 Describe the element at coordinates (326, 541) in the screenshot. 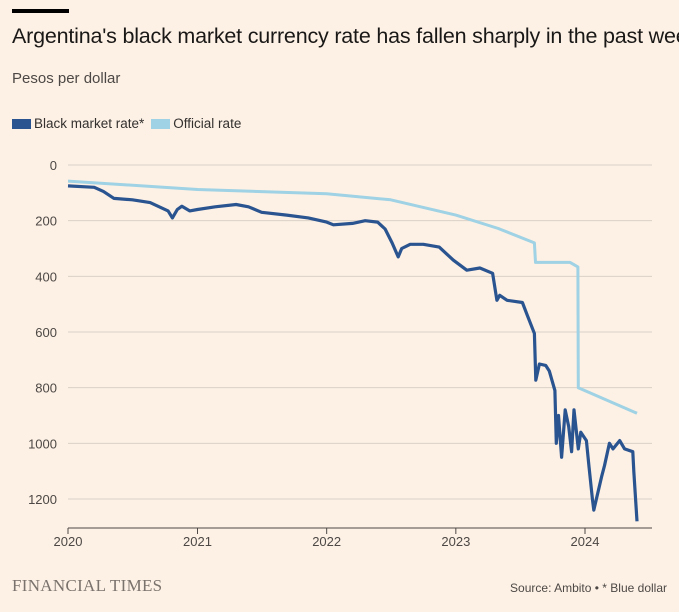

I see `x-tick-label: 2022` at that location.